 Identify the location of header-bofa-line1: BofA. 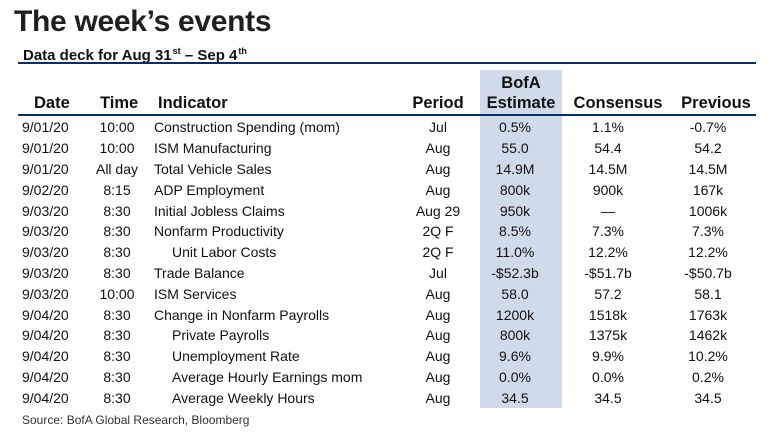
(521, 83).